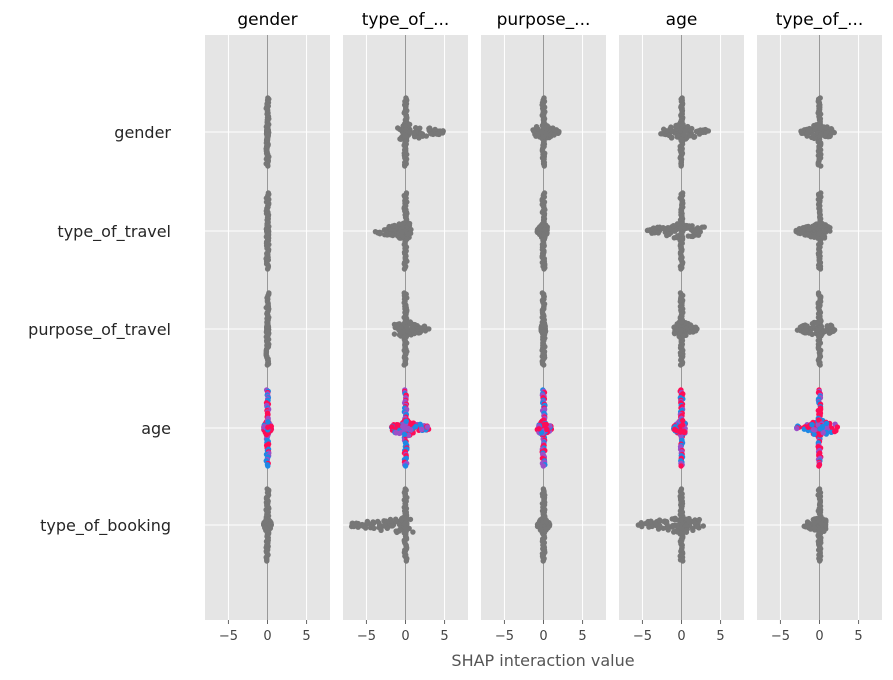 The width and height of the screenshot is (893, 680). I want to click on x-tick-label: 0, so click(267, 636).